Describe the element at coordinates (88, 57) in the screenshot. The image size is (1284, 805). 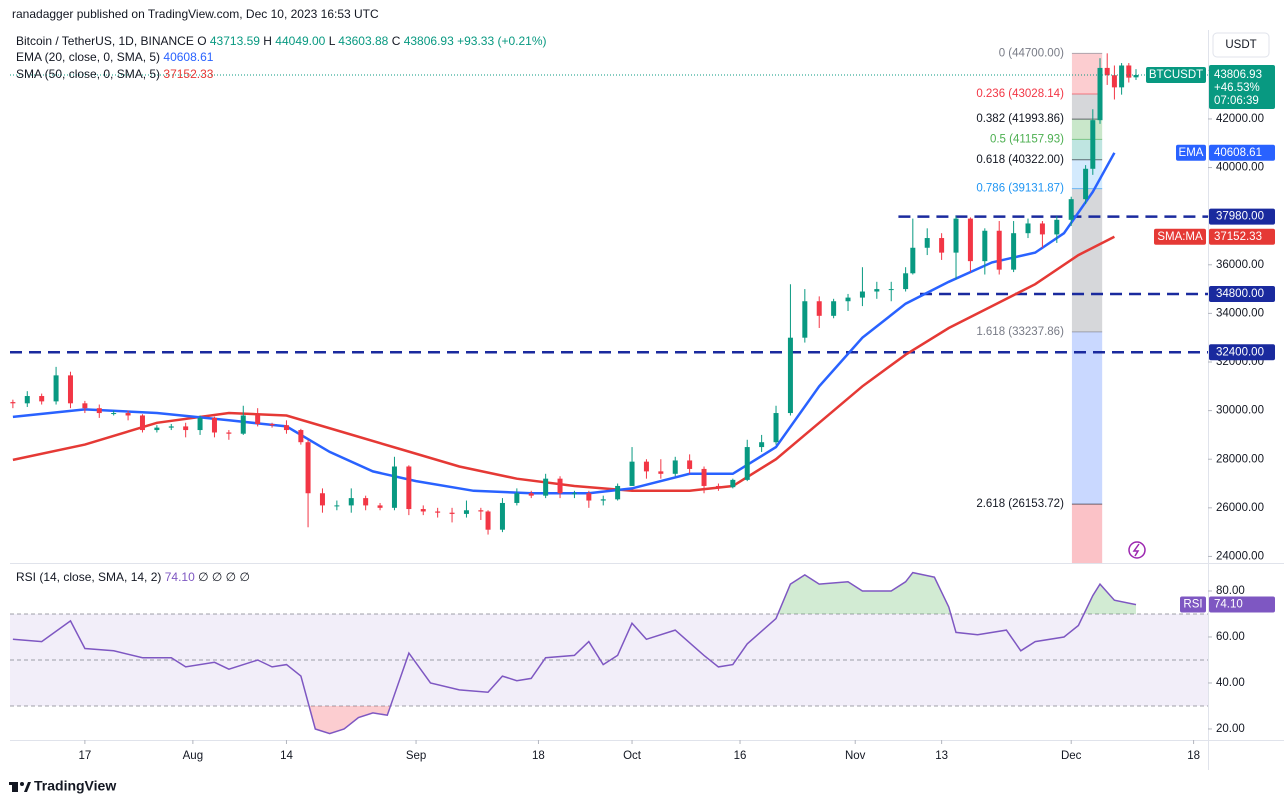
I see `legend-ema-label: EMA (20, close, 0, SMA, 5)` at that location.